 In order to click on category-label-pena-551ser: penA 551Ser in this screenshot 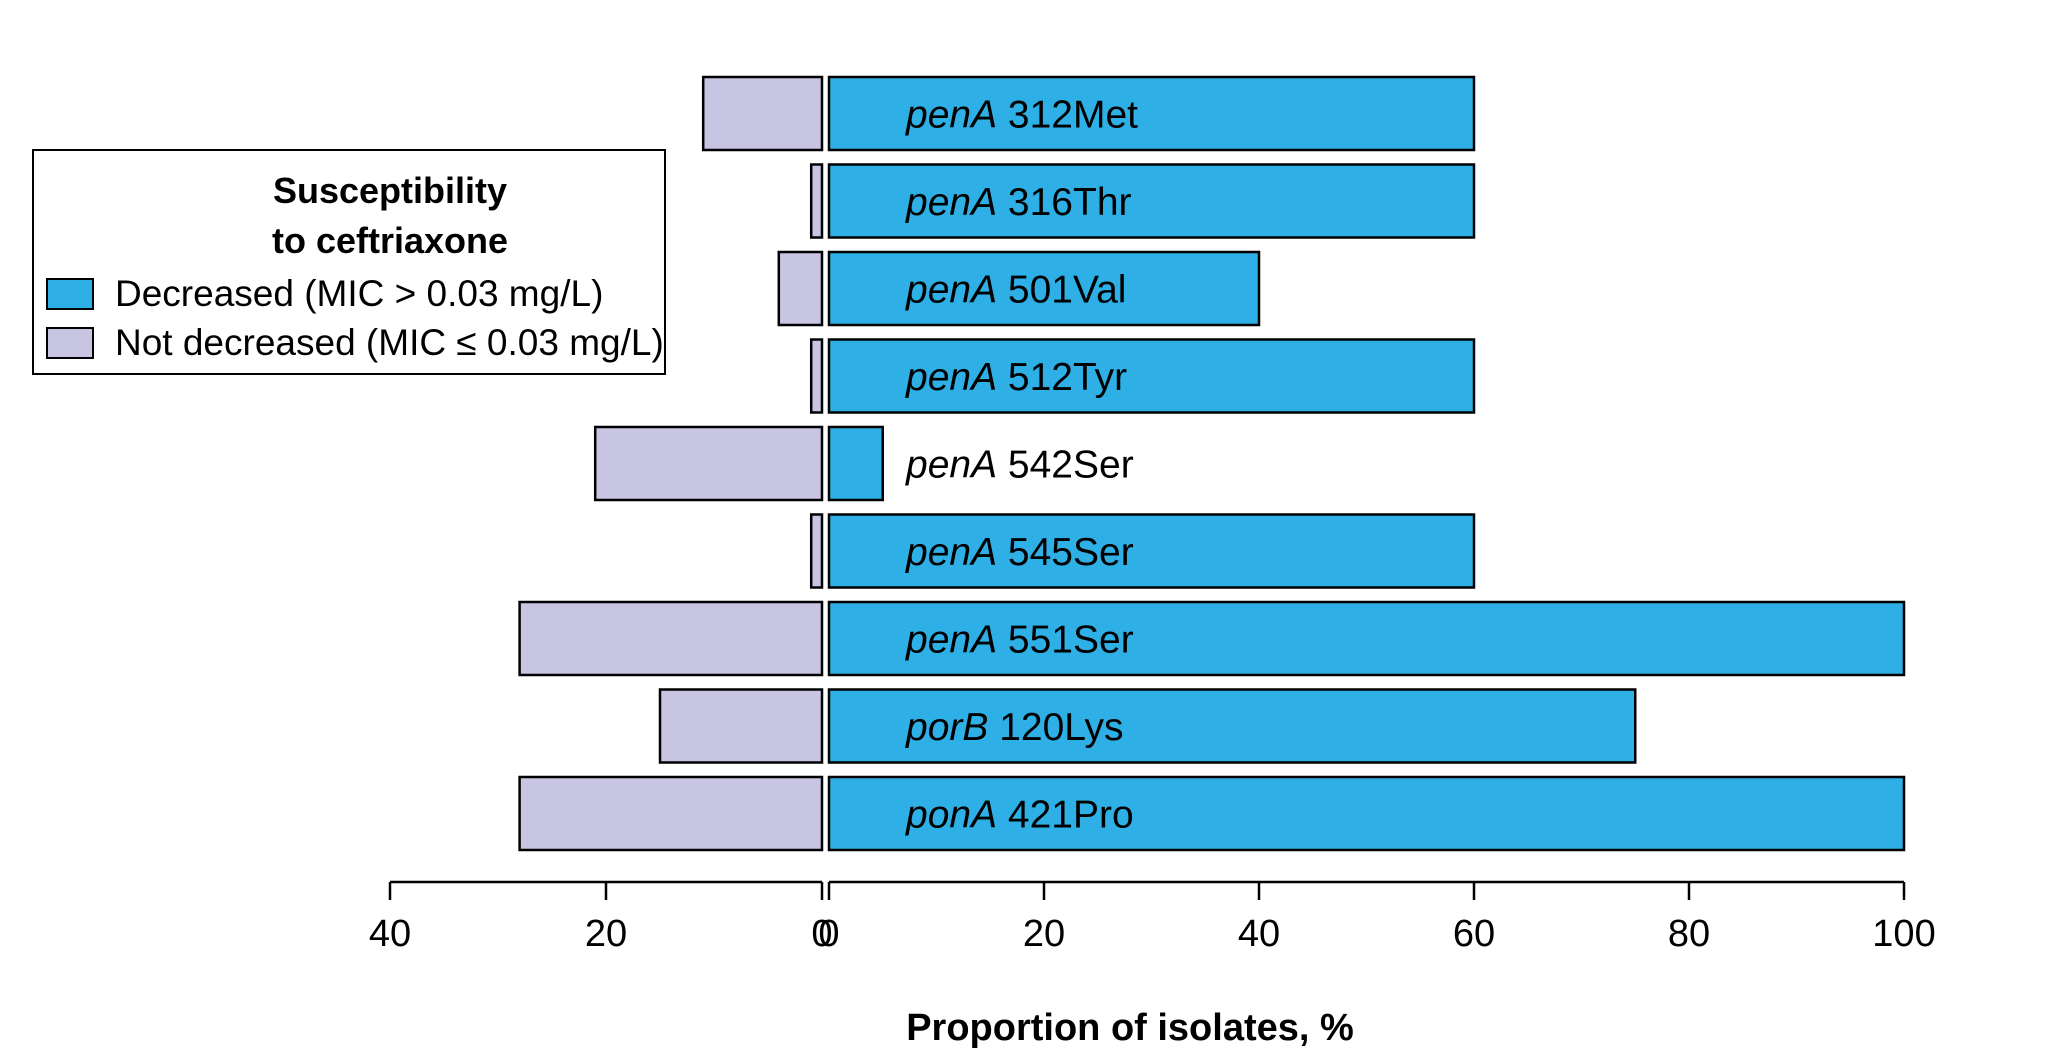, I will do `click(1019, 640)`.